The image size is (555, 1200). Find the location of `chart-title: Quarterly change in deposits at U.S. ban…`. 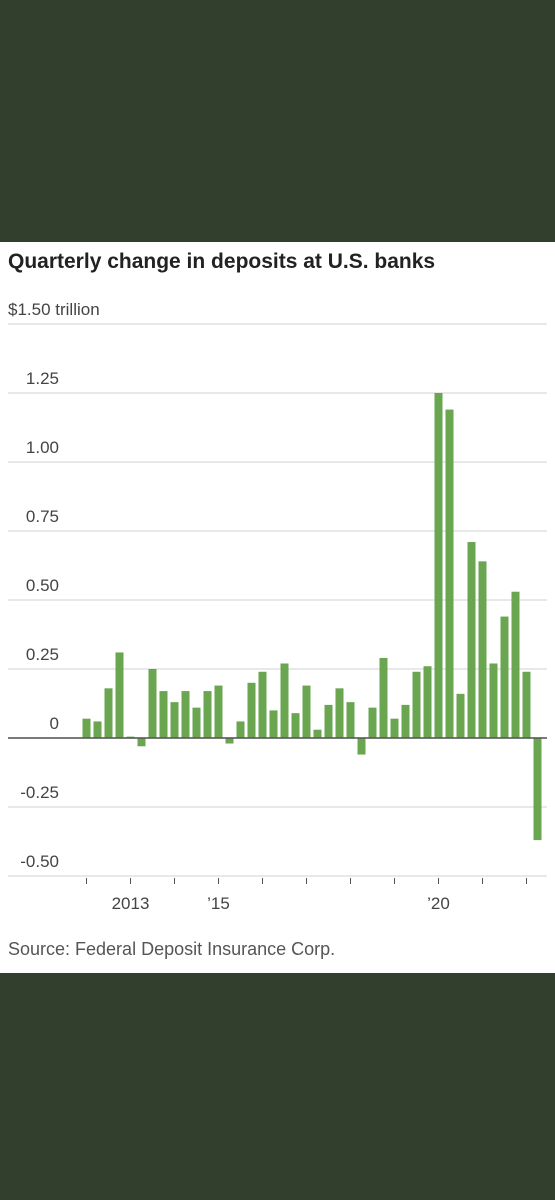

chart-title: Quarterly change in deposits at U.S. ban… is located at coordinates (221, 261).